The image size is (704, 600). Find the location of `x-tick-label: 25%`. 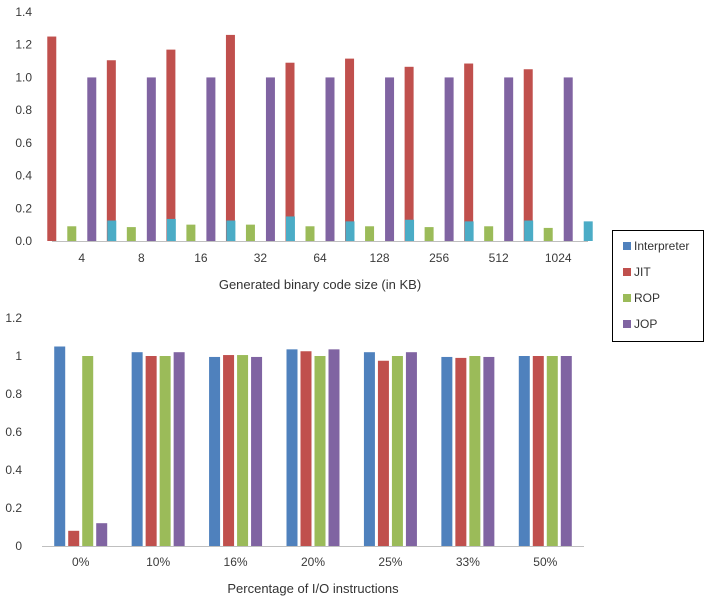

x-tick-label: 25% is located at coordinates (390, 562).